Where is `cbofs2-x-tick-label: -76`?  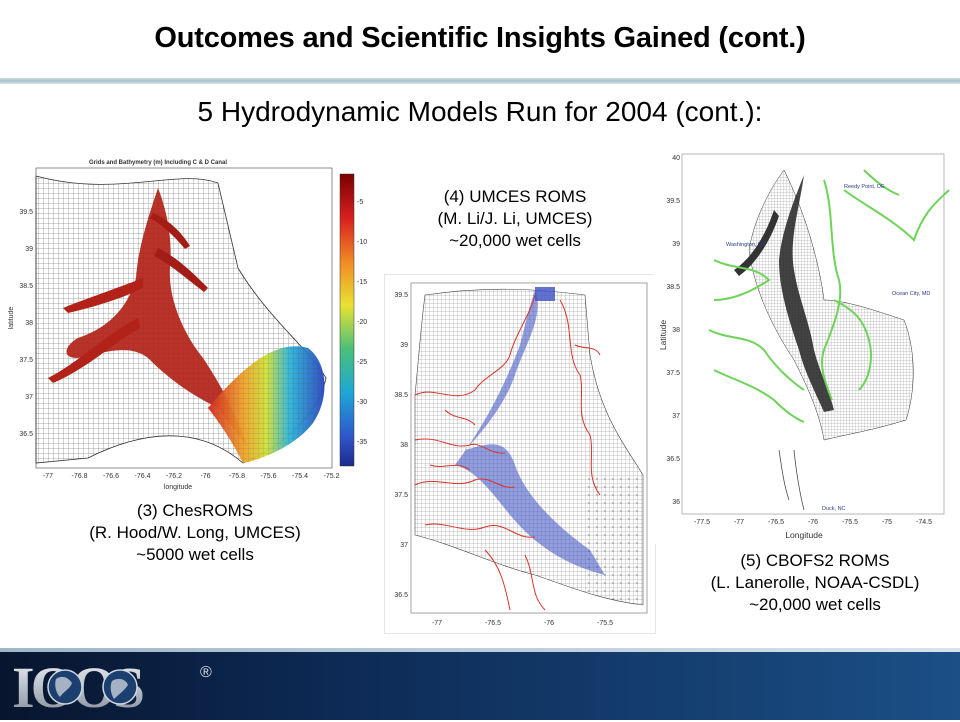 cbofs2-x-tick-label: -76 is located at coordinates (813, 522).